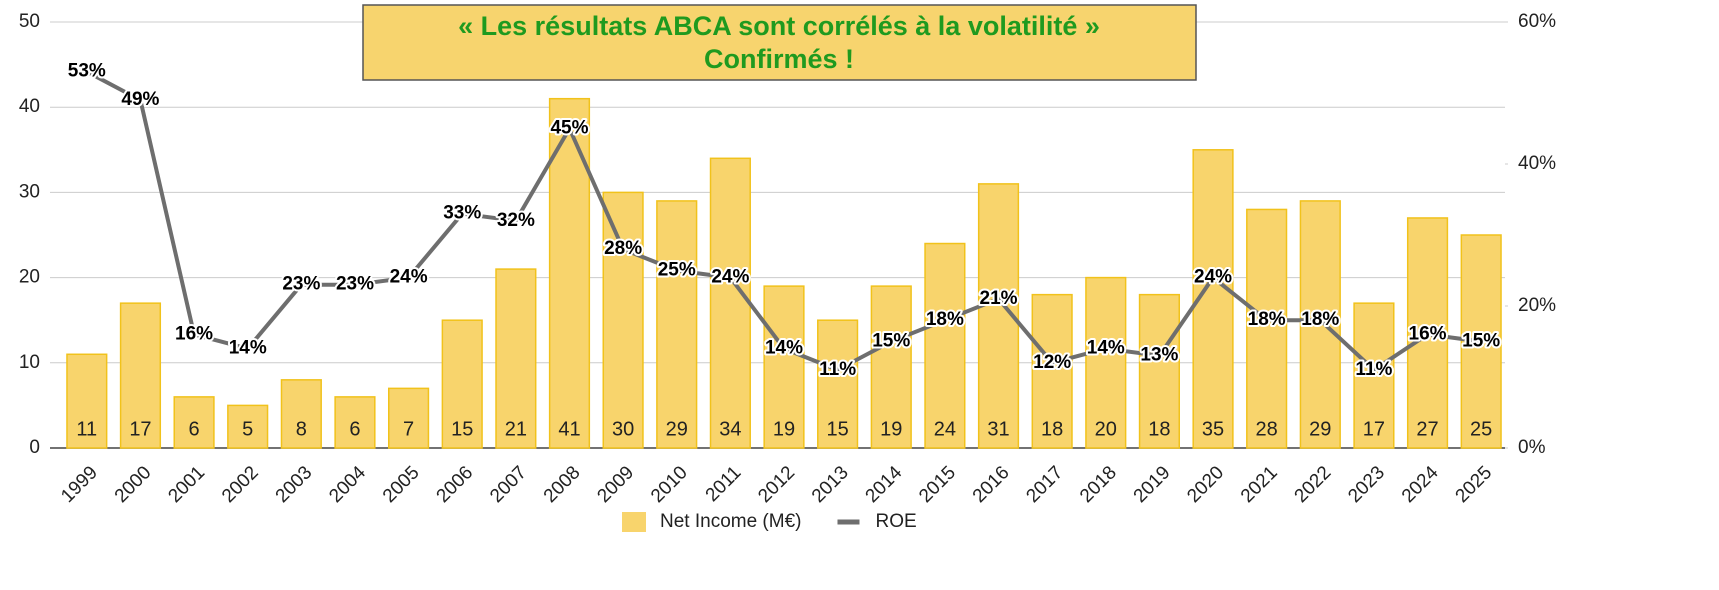 This screenshot has width=1719, height=590. I want to click on roe-label: 21%, so click(999, 298).